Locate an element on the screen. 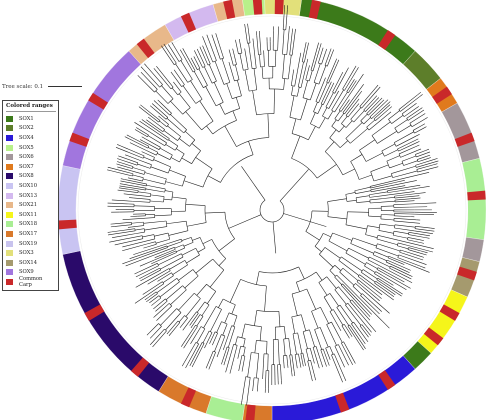  clade-sector is located at coordinates (460, 132).